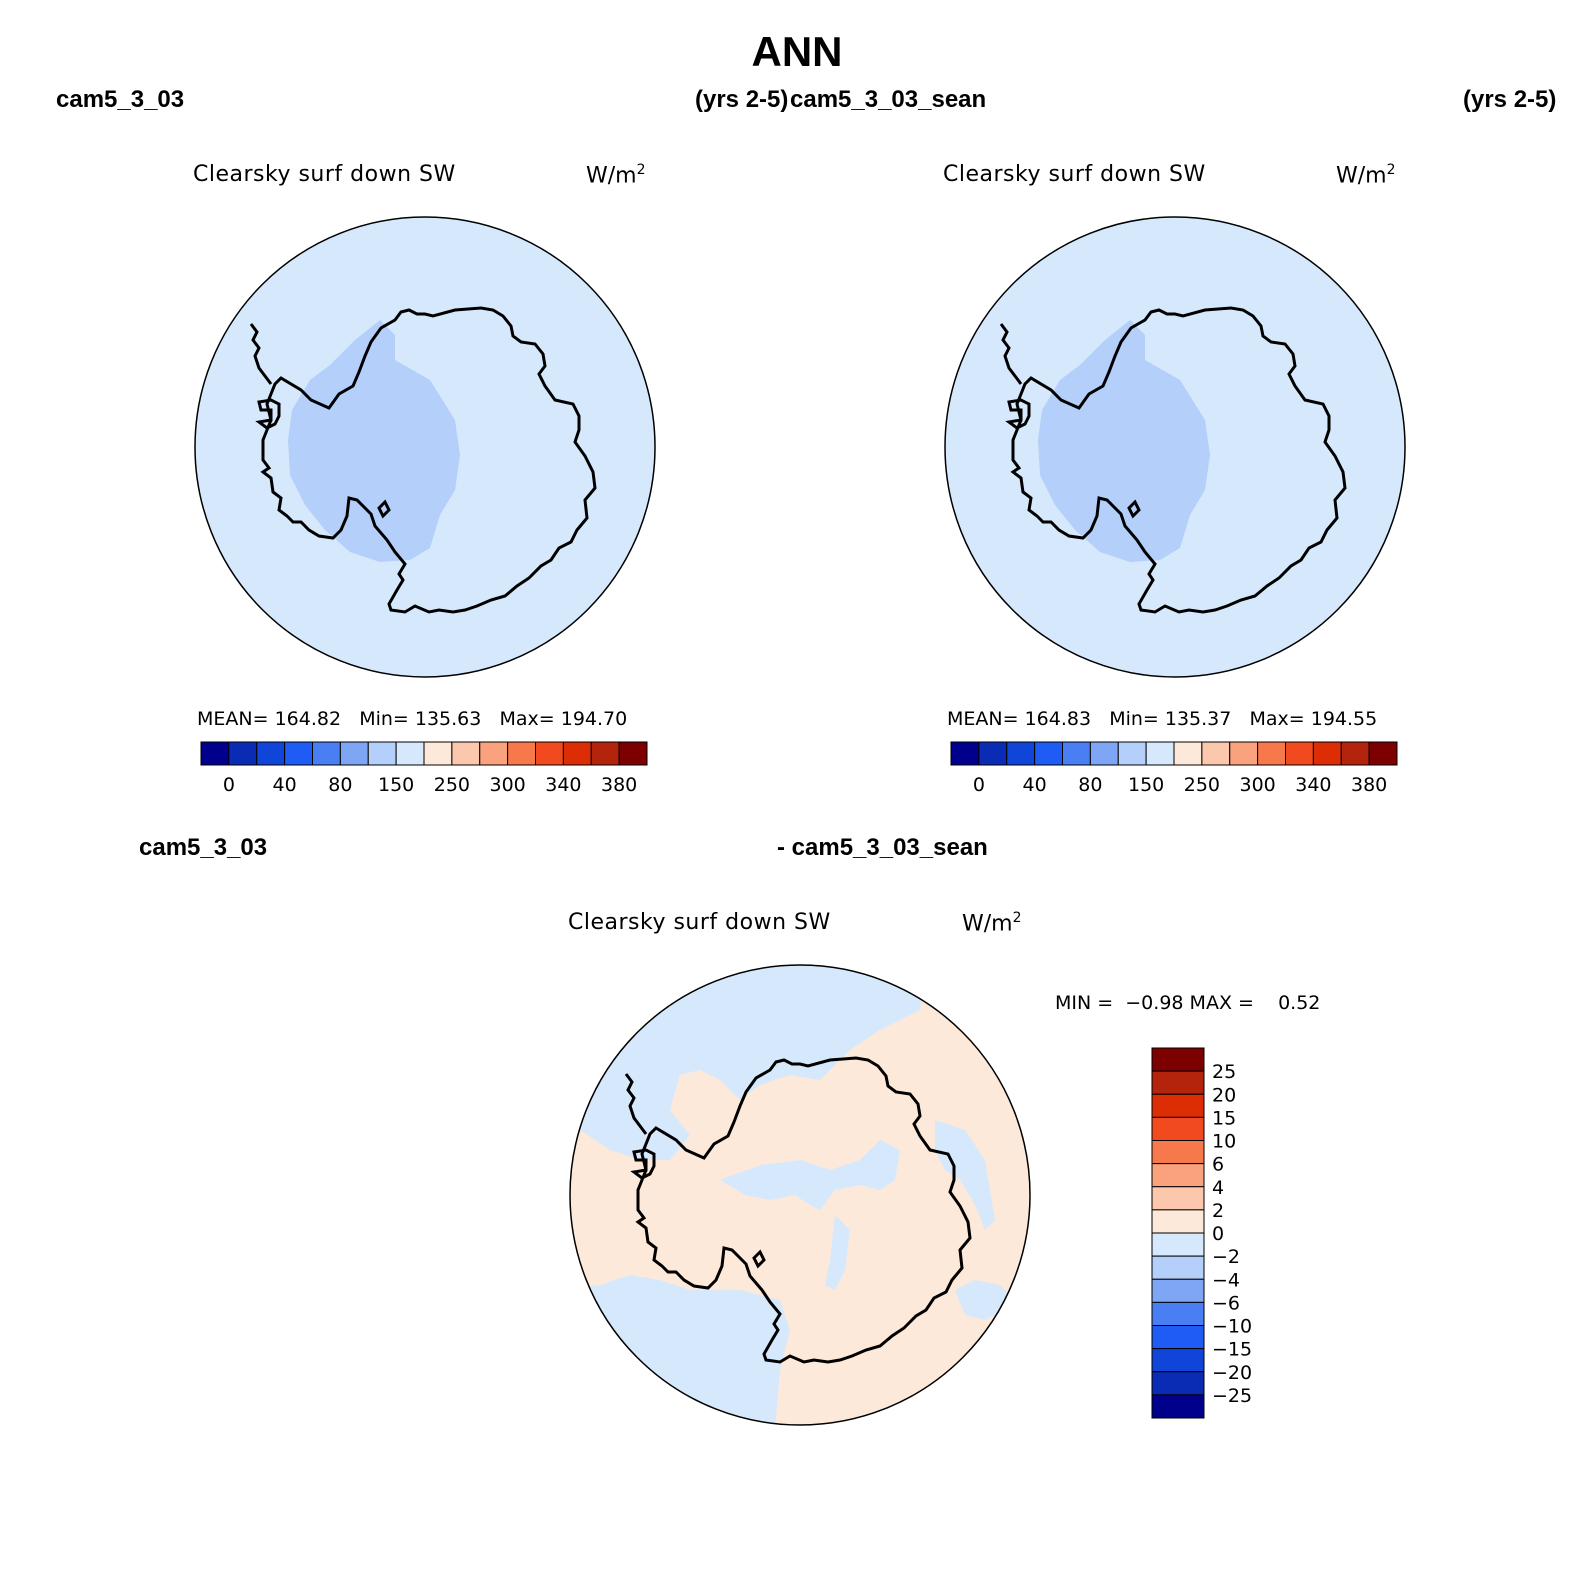 The width and height of the screenshot is (1594, 1594). What do you see at coordinates (1232, 1350) in the screenshot?
I see `diff-colorbar-tick-label: −15` at bounding box center [1232, 1350].